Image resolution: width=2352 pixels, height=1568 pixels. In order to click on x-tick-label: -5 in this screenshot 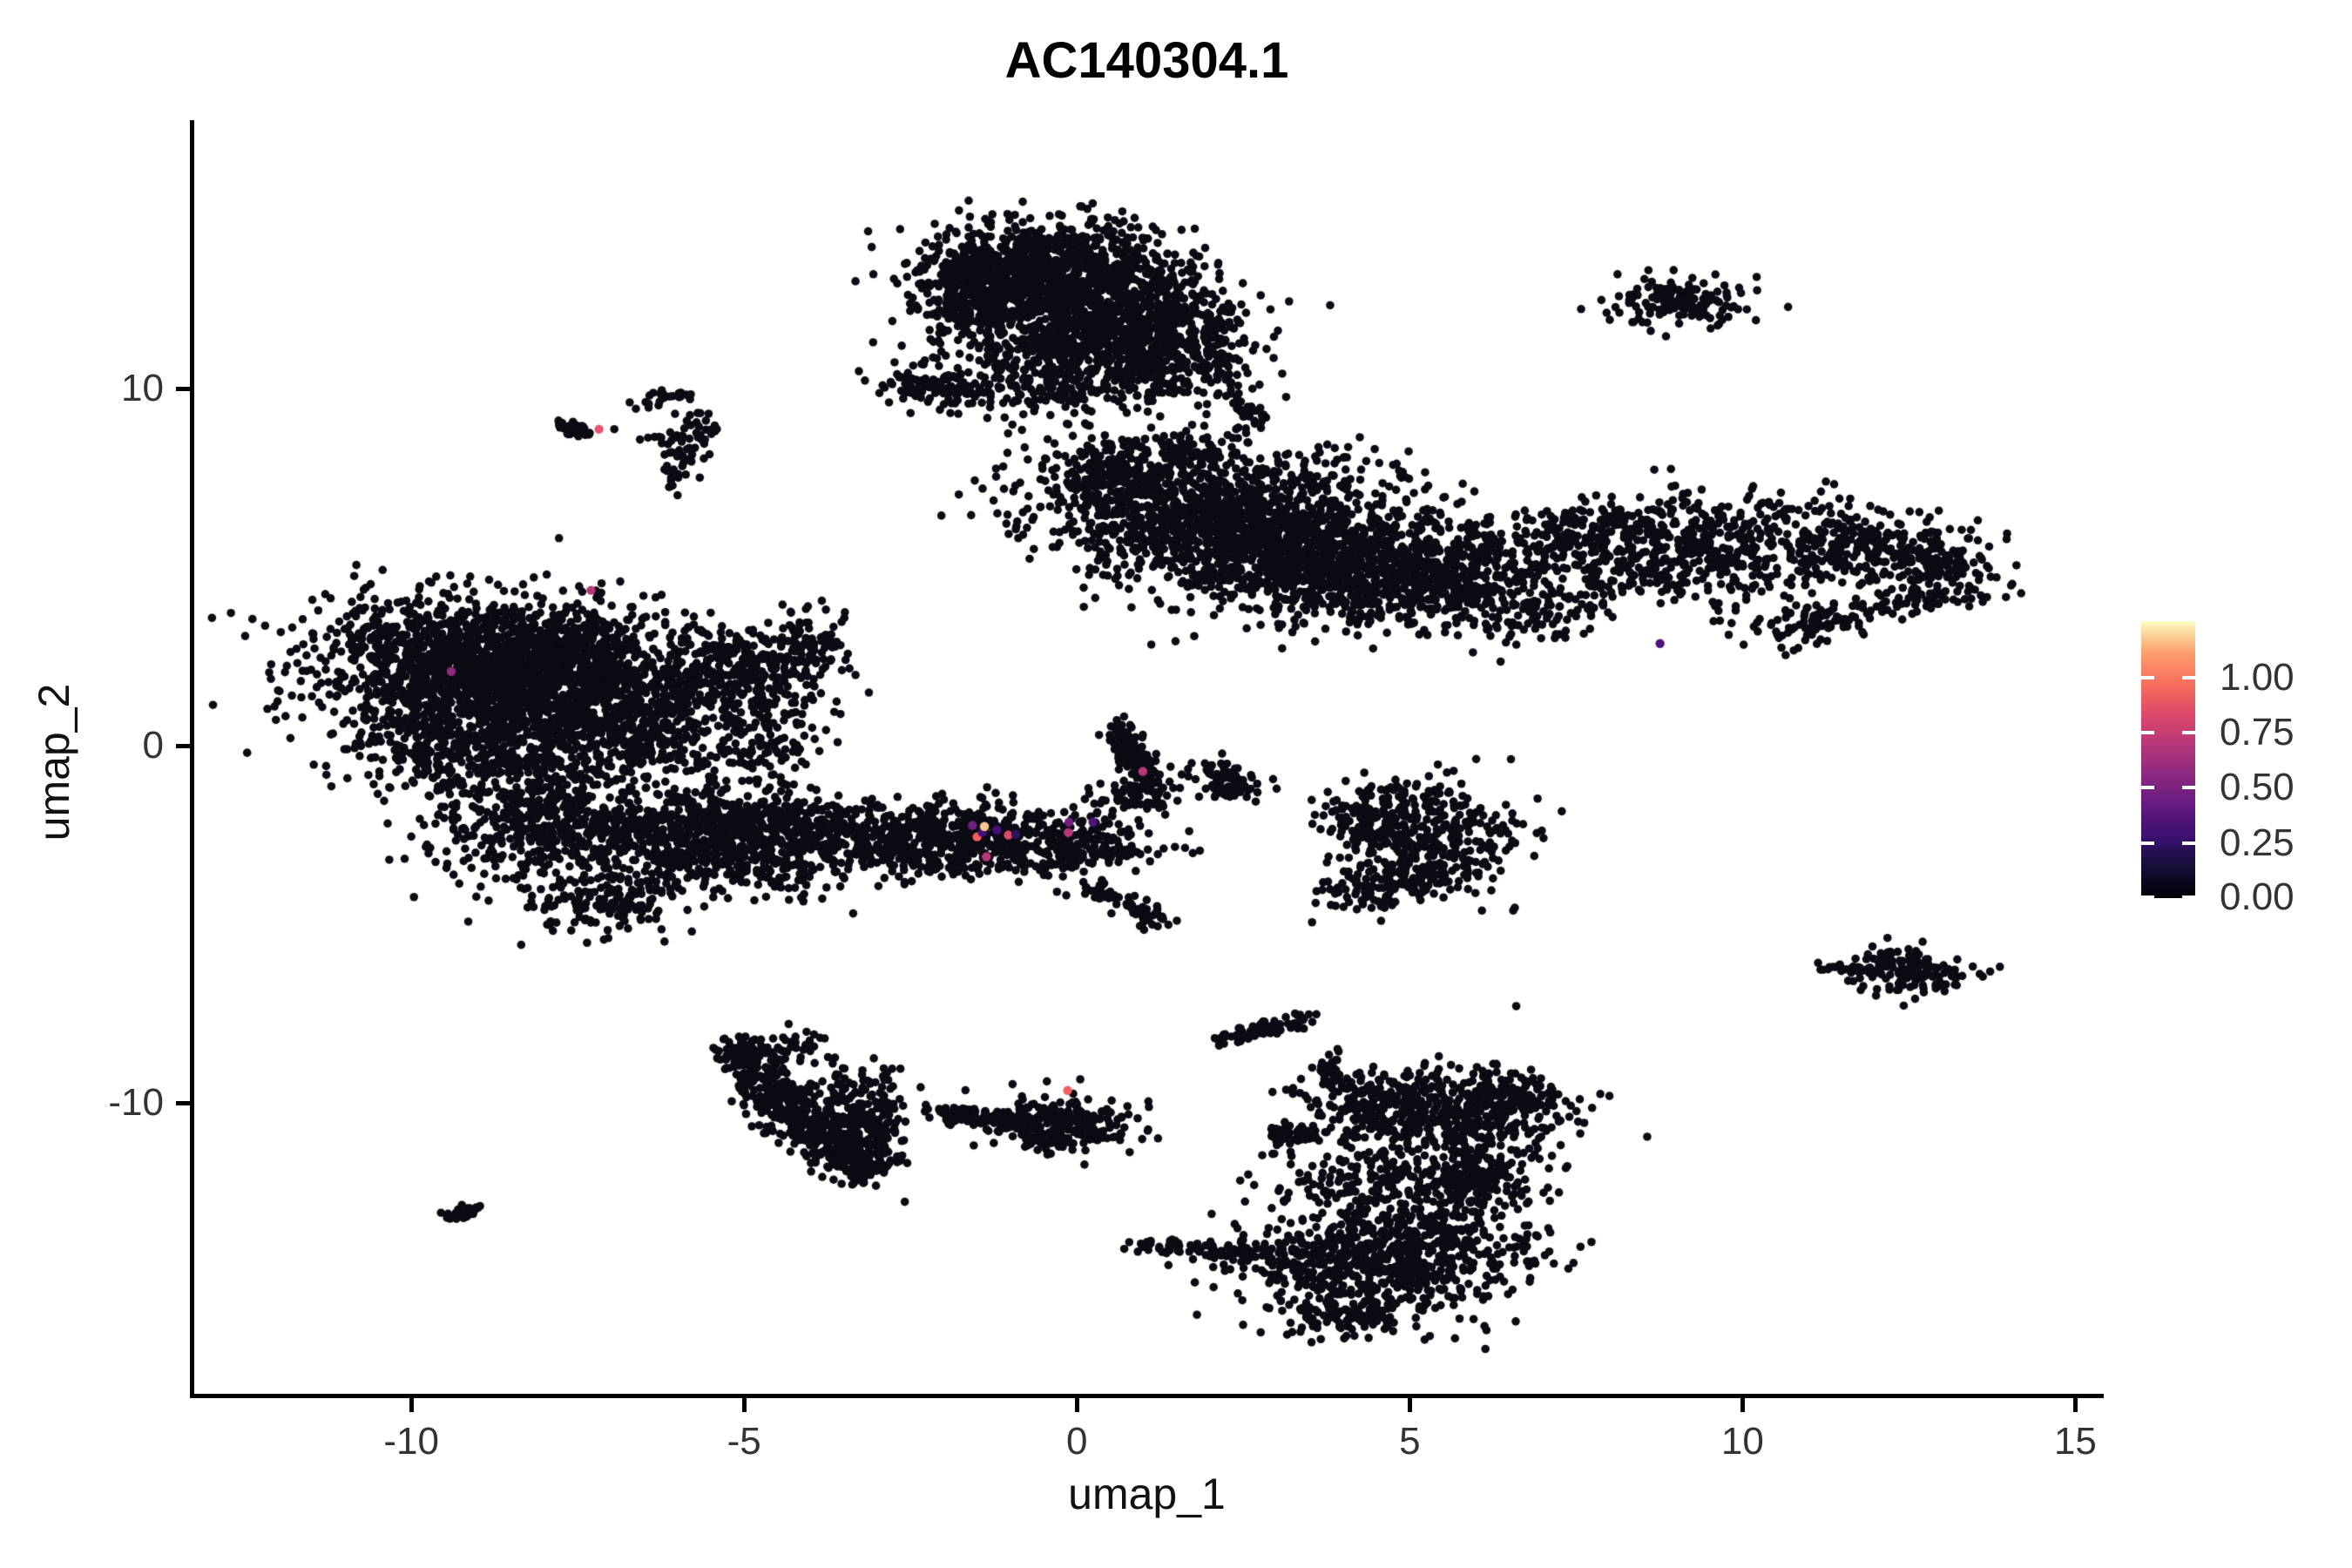, I will do `click(744, 1441)`.